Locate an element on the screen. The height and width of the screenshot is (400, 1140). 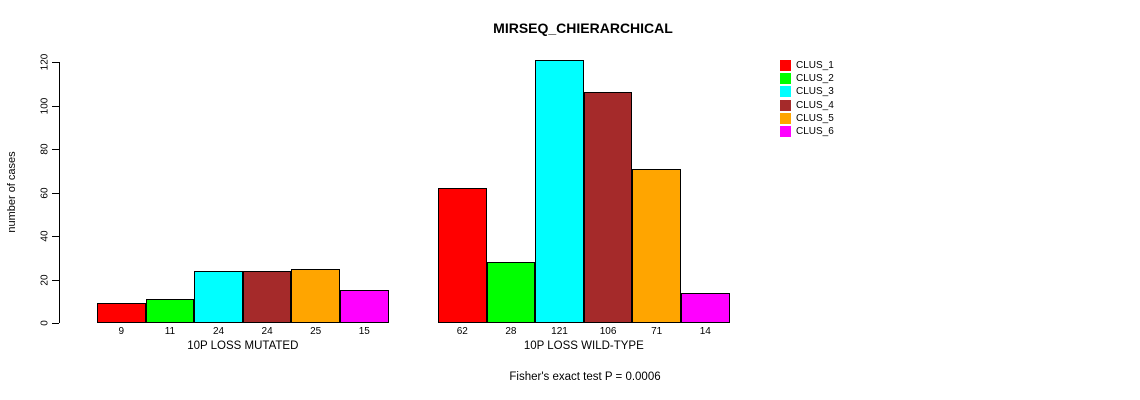
bar-value-label: 71 is located at coordinates (657, 331).